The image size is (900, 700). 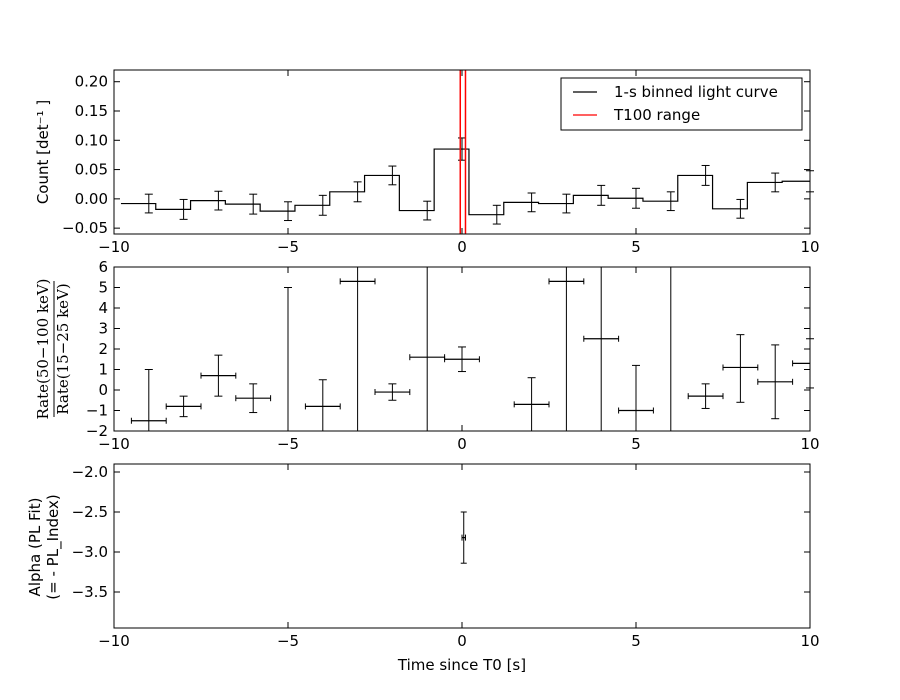 What do you see at coordinates (97, 431) in the screenshot?
I see `y-tick-label: −2` at bounding box center [97, 431].